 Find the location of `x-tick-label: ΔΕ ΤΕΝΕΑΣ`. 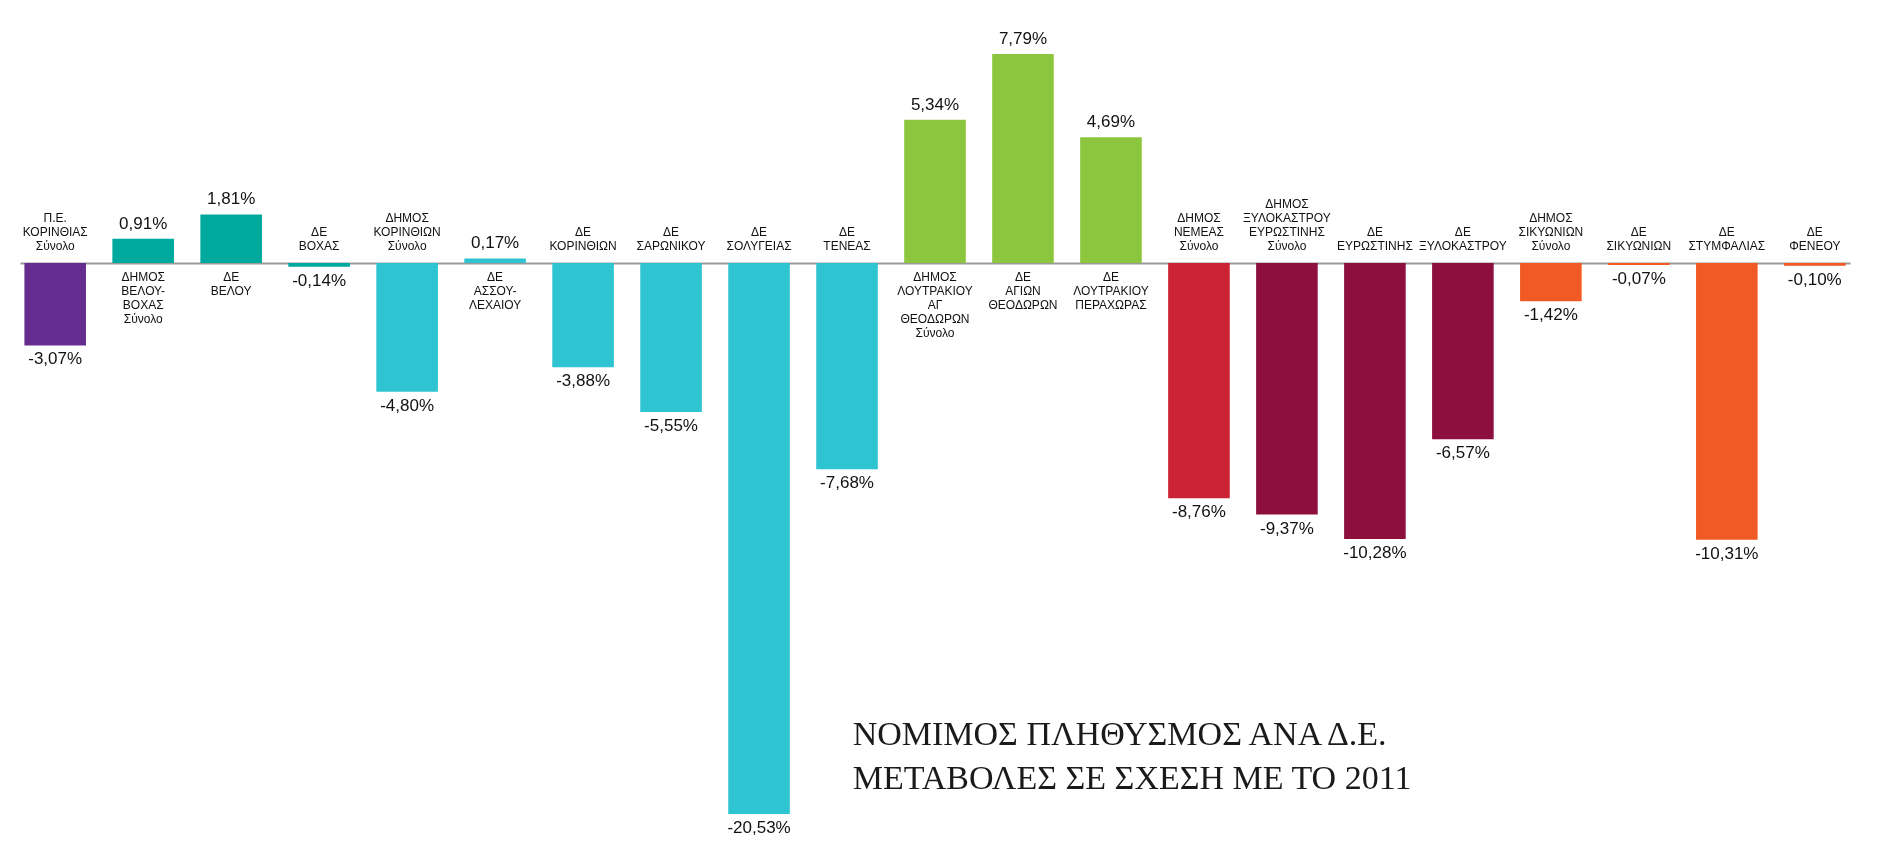

x-tick-label: ΔΕ ΤΕΝΕΑΣ is located at coordinates (847, 239).